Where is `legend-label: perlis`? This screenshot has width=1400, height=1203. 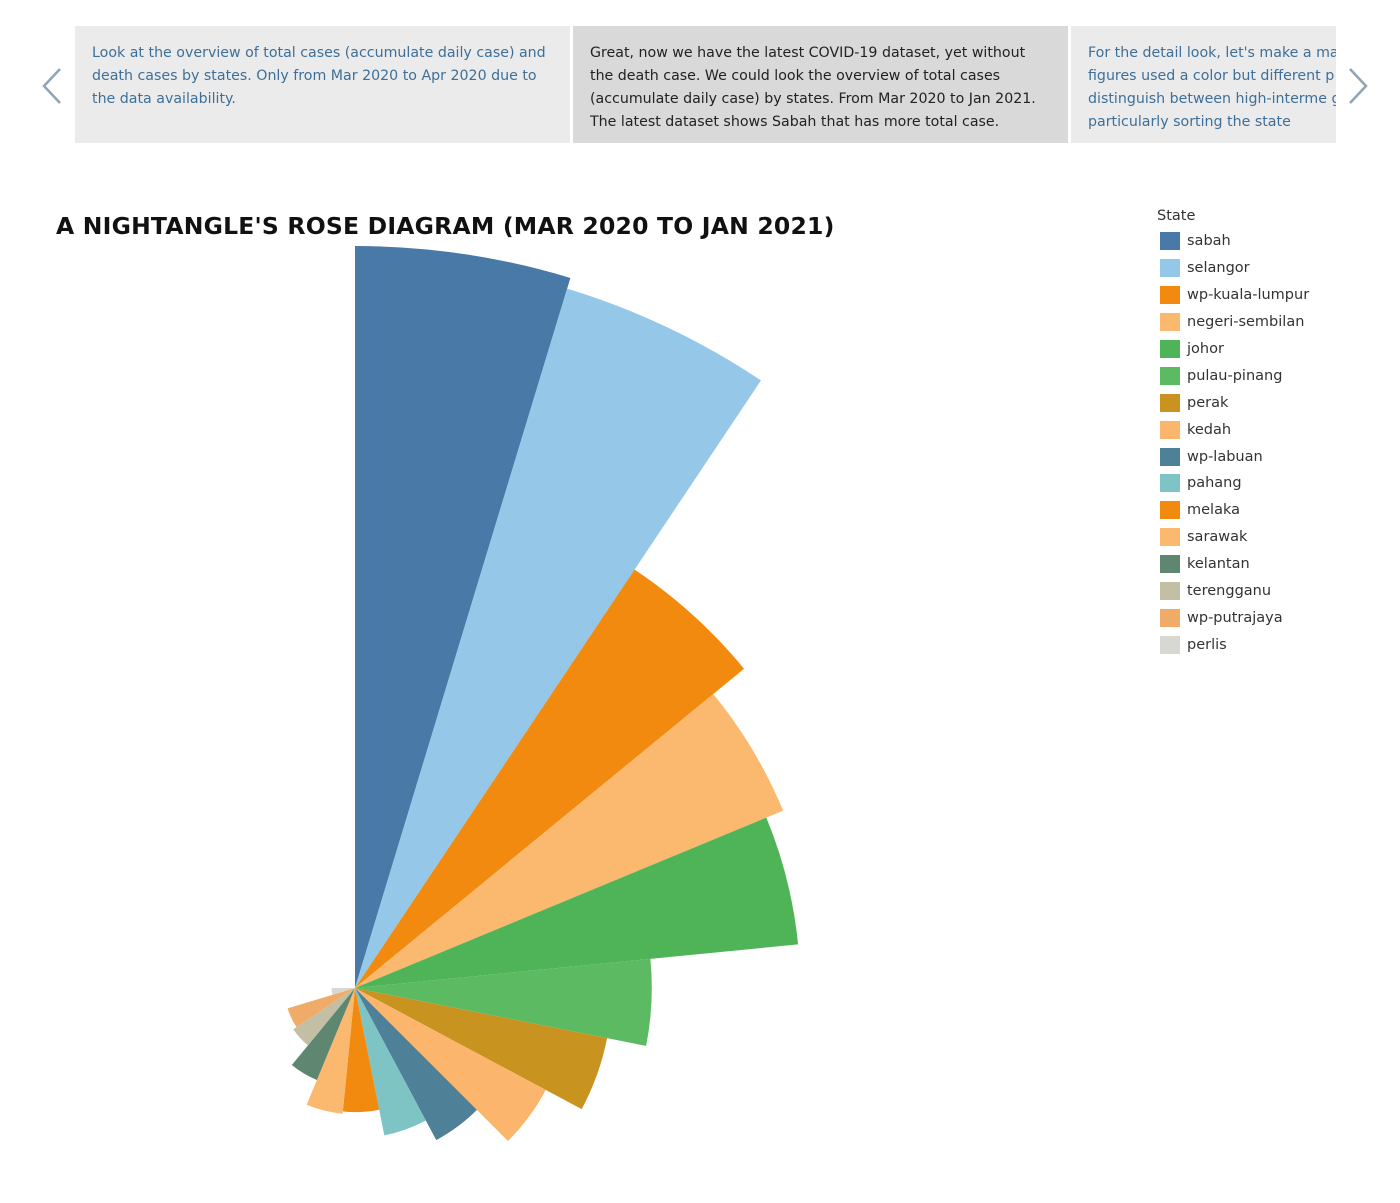 legend-label: perlis is located at coordinates (1207, 644).